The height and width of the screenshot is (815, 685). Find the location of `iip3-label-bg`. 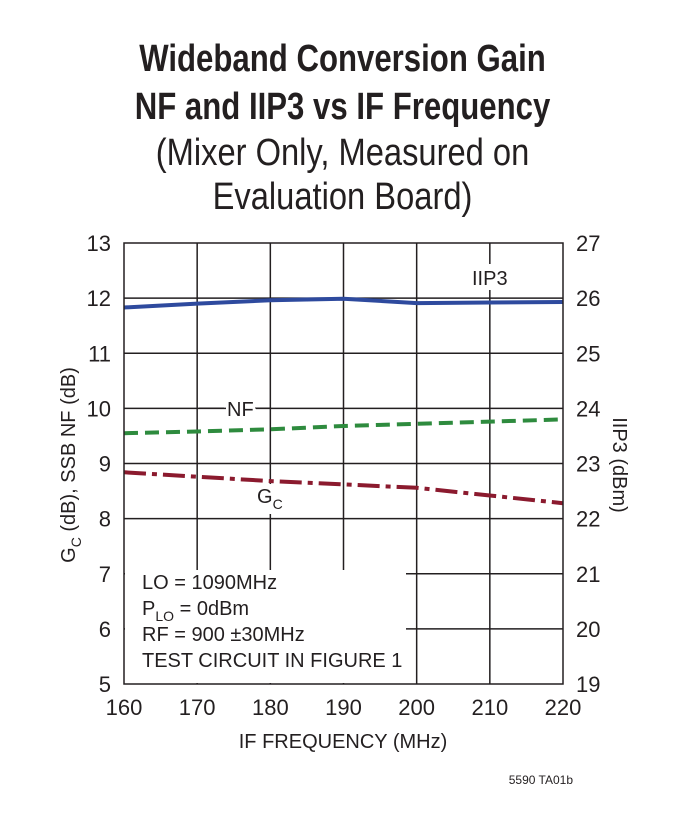

iip3-label-bg is located at coordinates (490, 277).